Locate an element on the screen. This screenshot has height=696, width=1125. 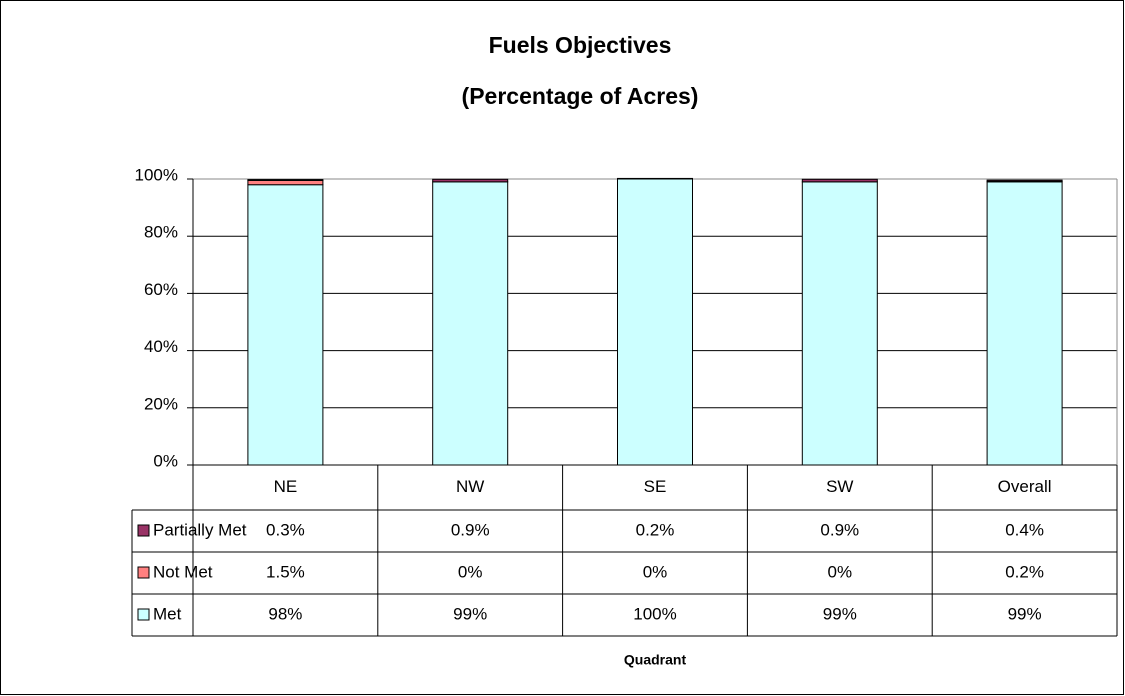
table-value: 98% is located at coordinates (285, 613).